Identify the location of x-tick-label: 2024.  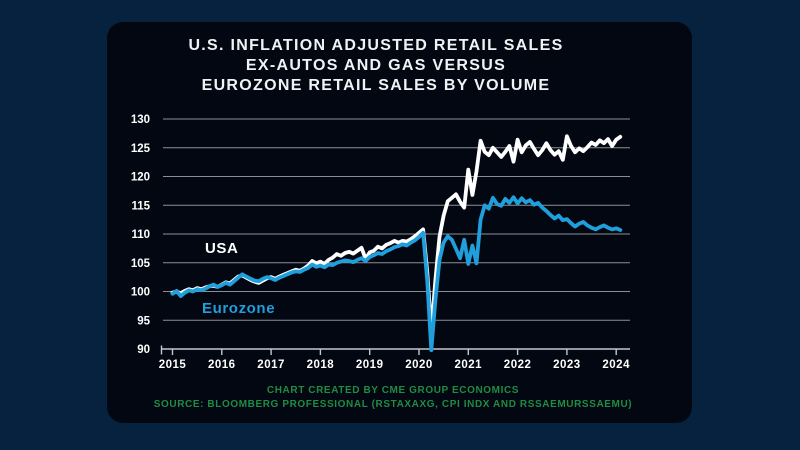
(616, 365).